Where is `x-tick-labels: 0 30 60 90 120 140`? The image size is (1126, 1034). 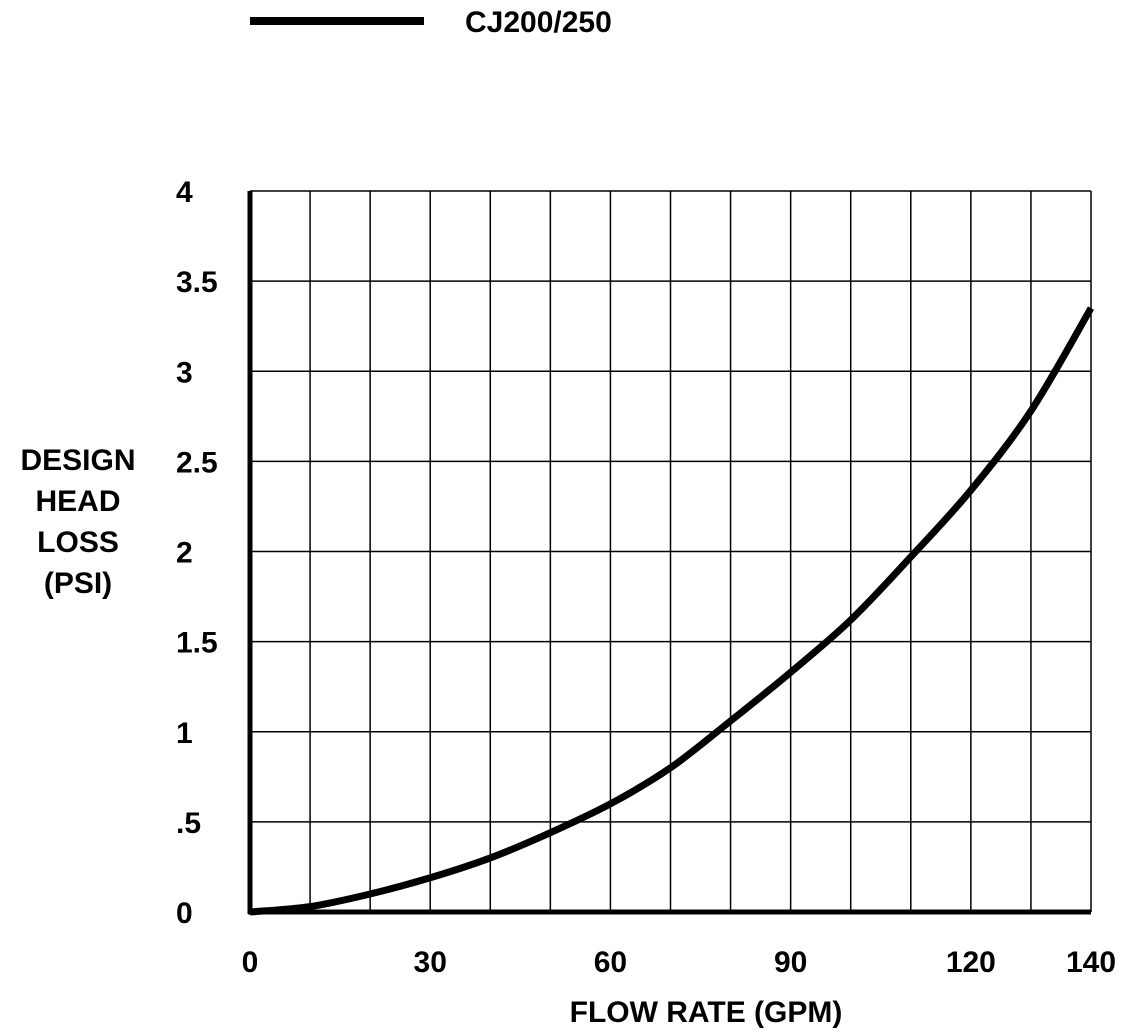
x-tick-labels: 0 30 60 90 120 140 is located at coordinates (679, 962).